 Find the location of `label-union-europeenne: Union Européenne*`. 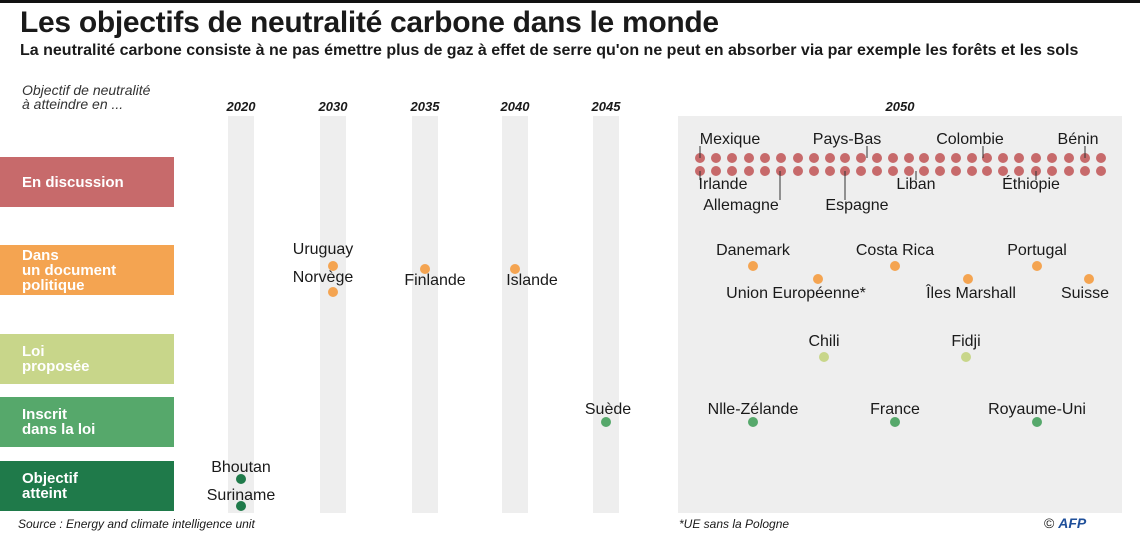

label-union-europeenne: Union Européenne* is located at coordinates (796, 293).